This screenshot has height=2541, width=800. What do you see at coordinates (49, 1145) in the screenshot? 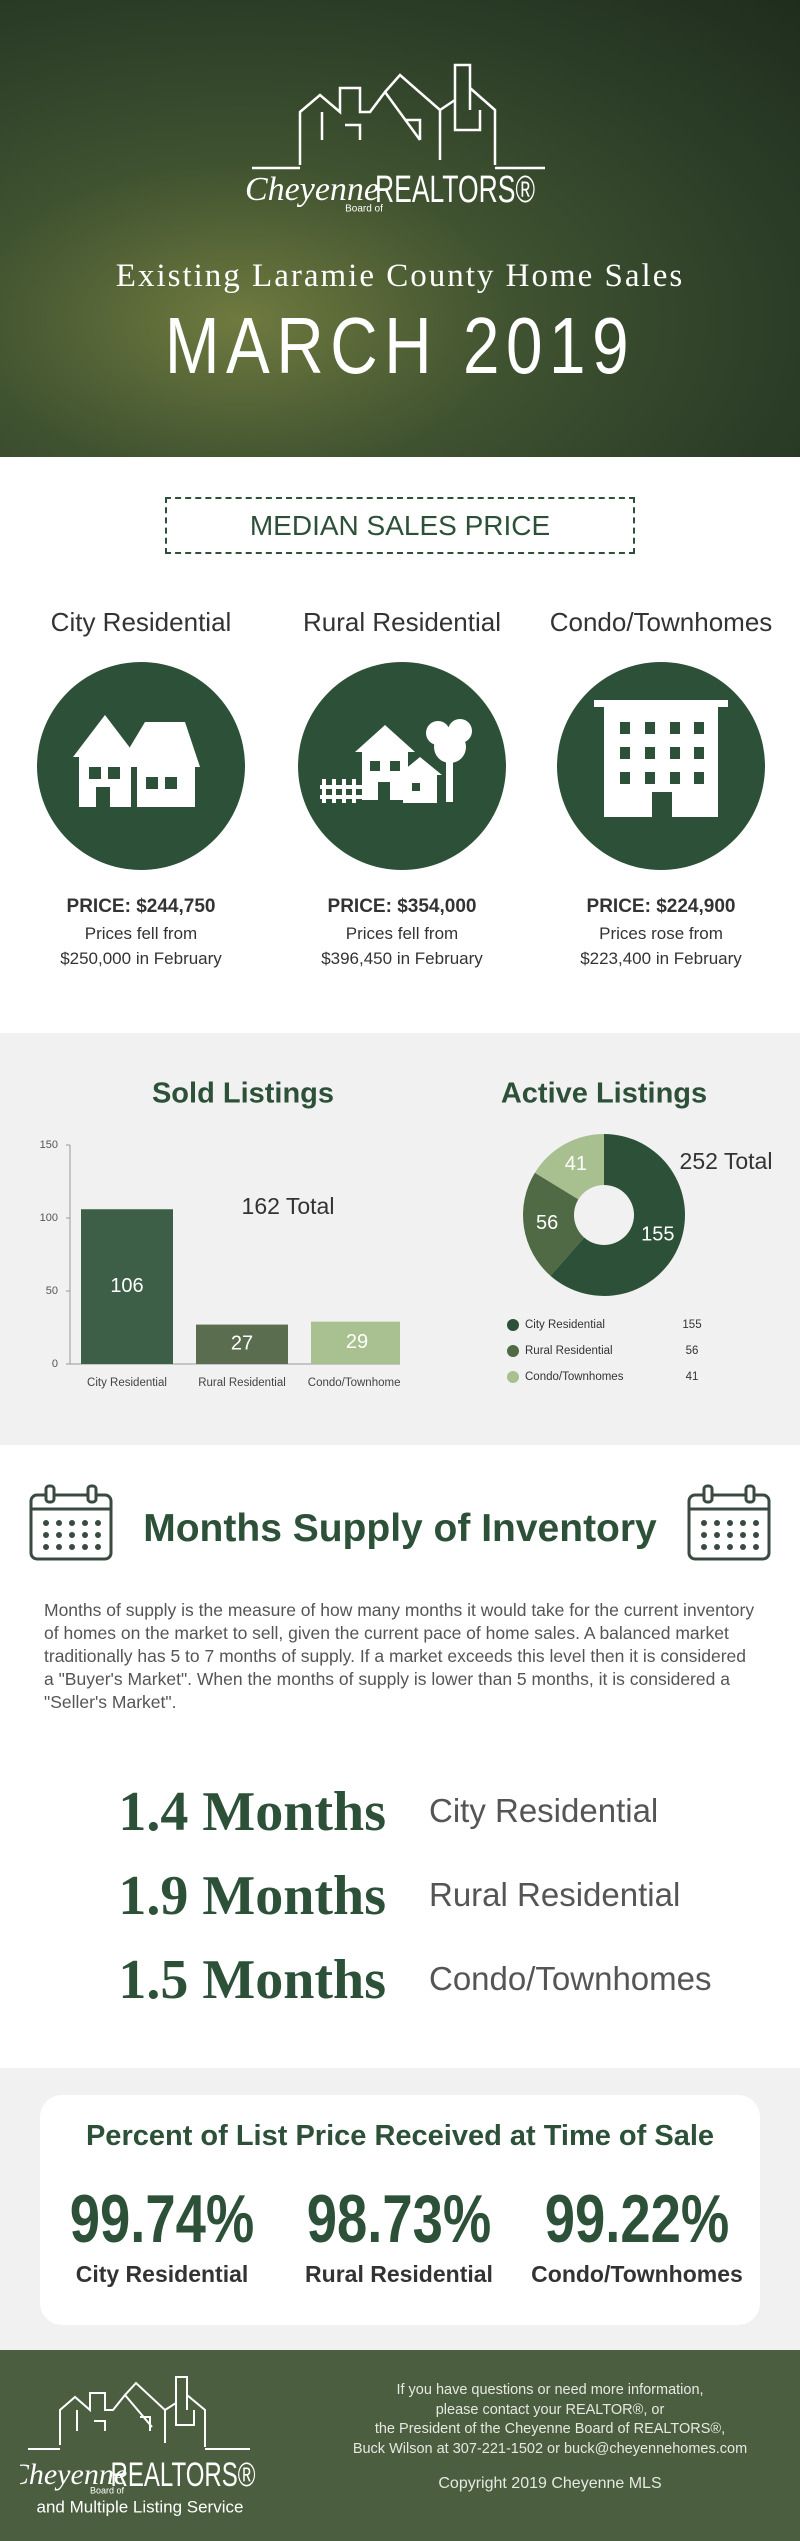
I see `y-tick-label: 150` at bounding box center [49, 1145].